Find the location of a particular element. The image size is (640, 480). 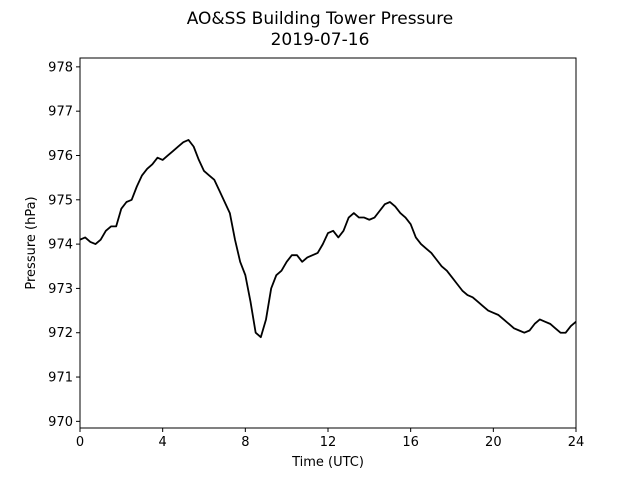

y-tick-label: 978 is located at coordinates (60, 67).